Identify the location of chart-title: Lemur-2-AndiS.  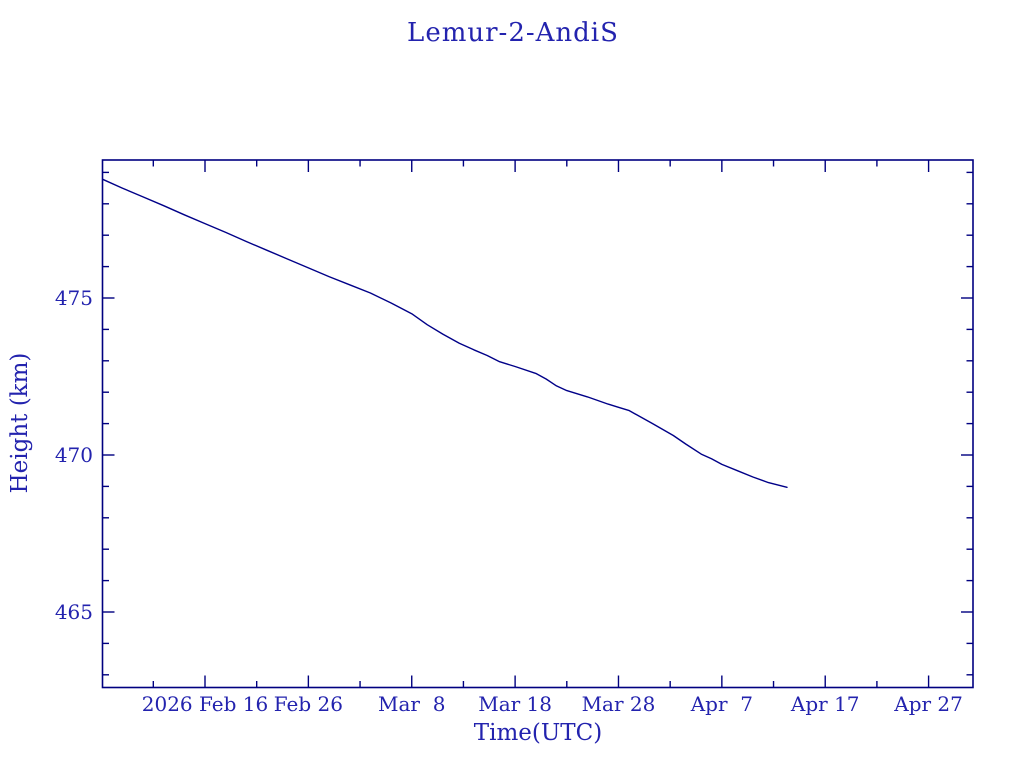
(513, 33).